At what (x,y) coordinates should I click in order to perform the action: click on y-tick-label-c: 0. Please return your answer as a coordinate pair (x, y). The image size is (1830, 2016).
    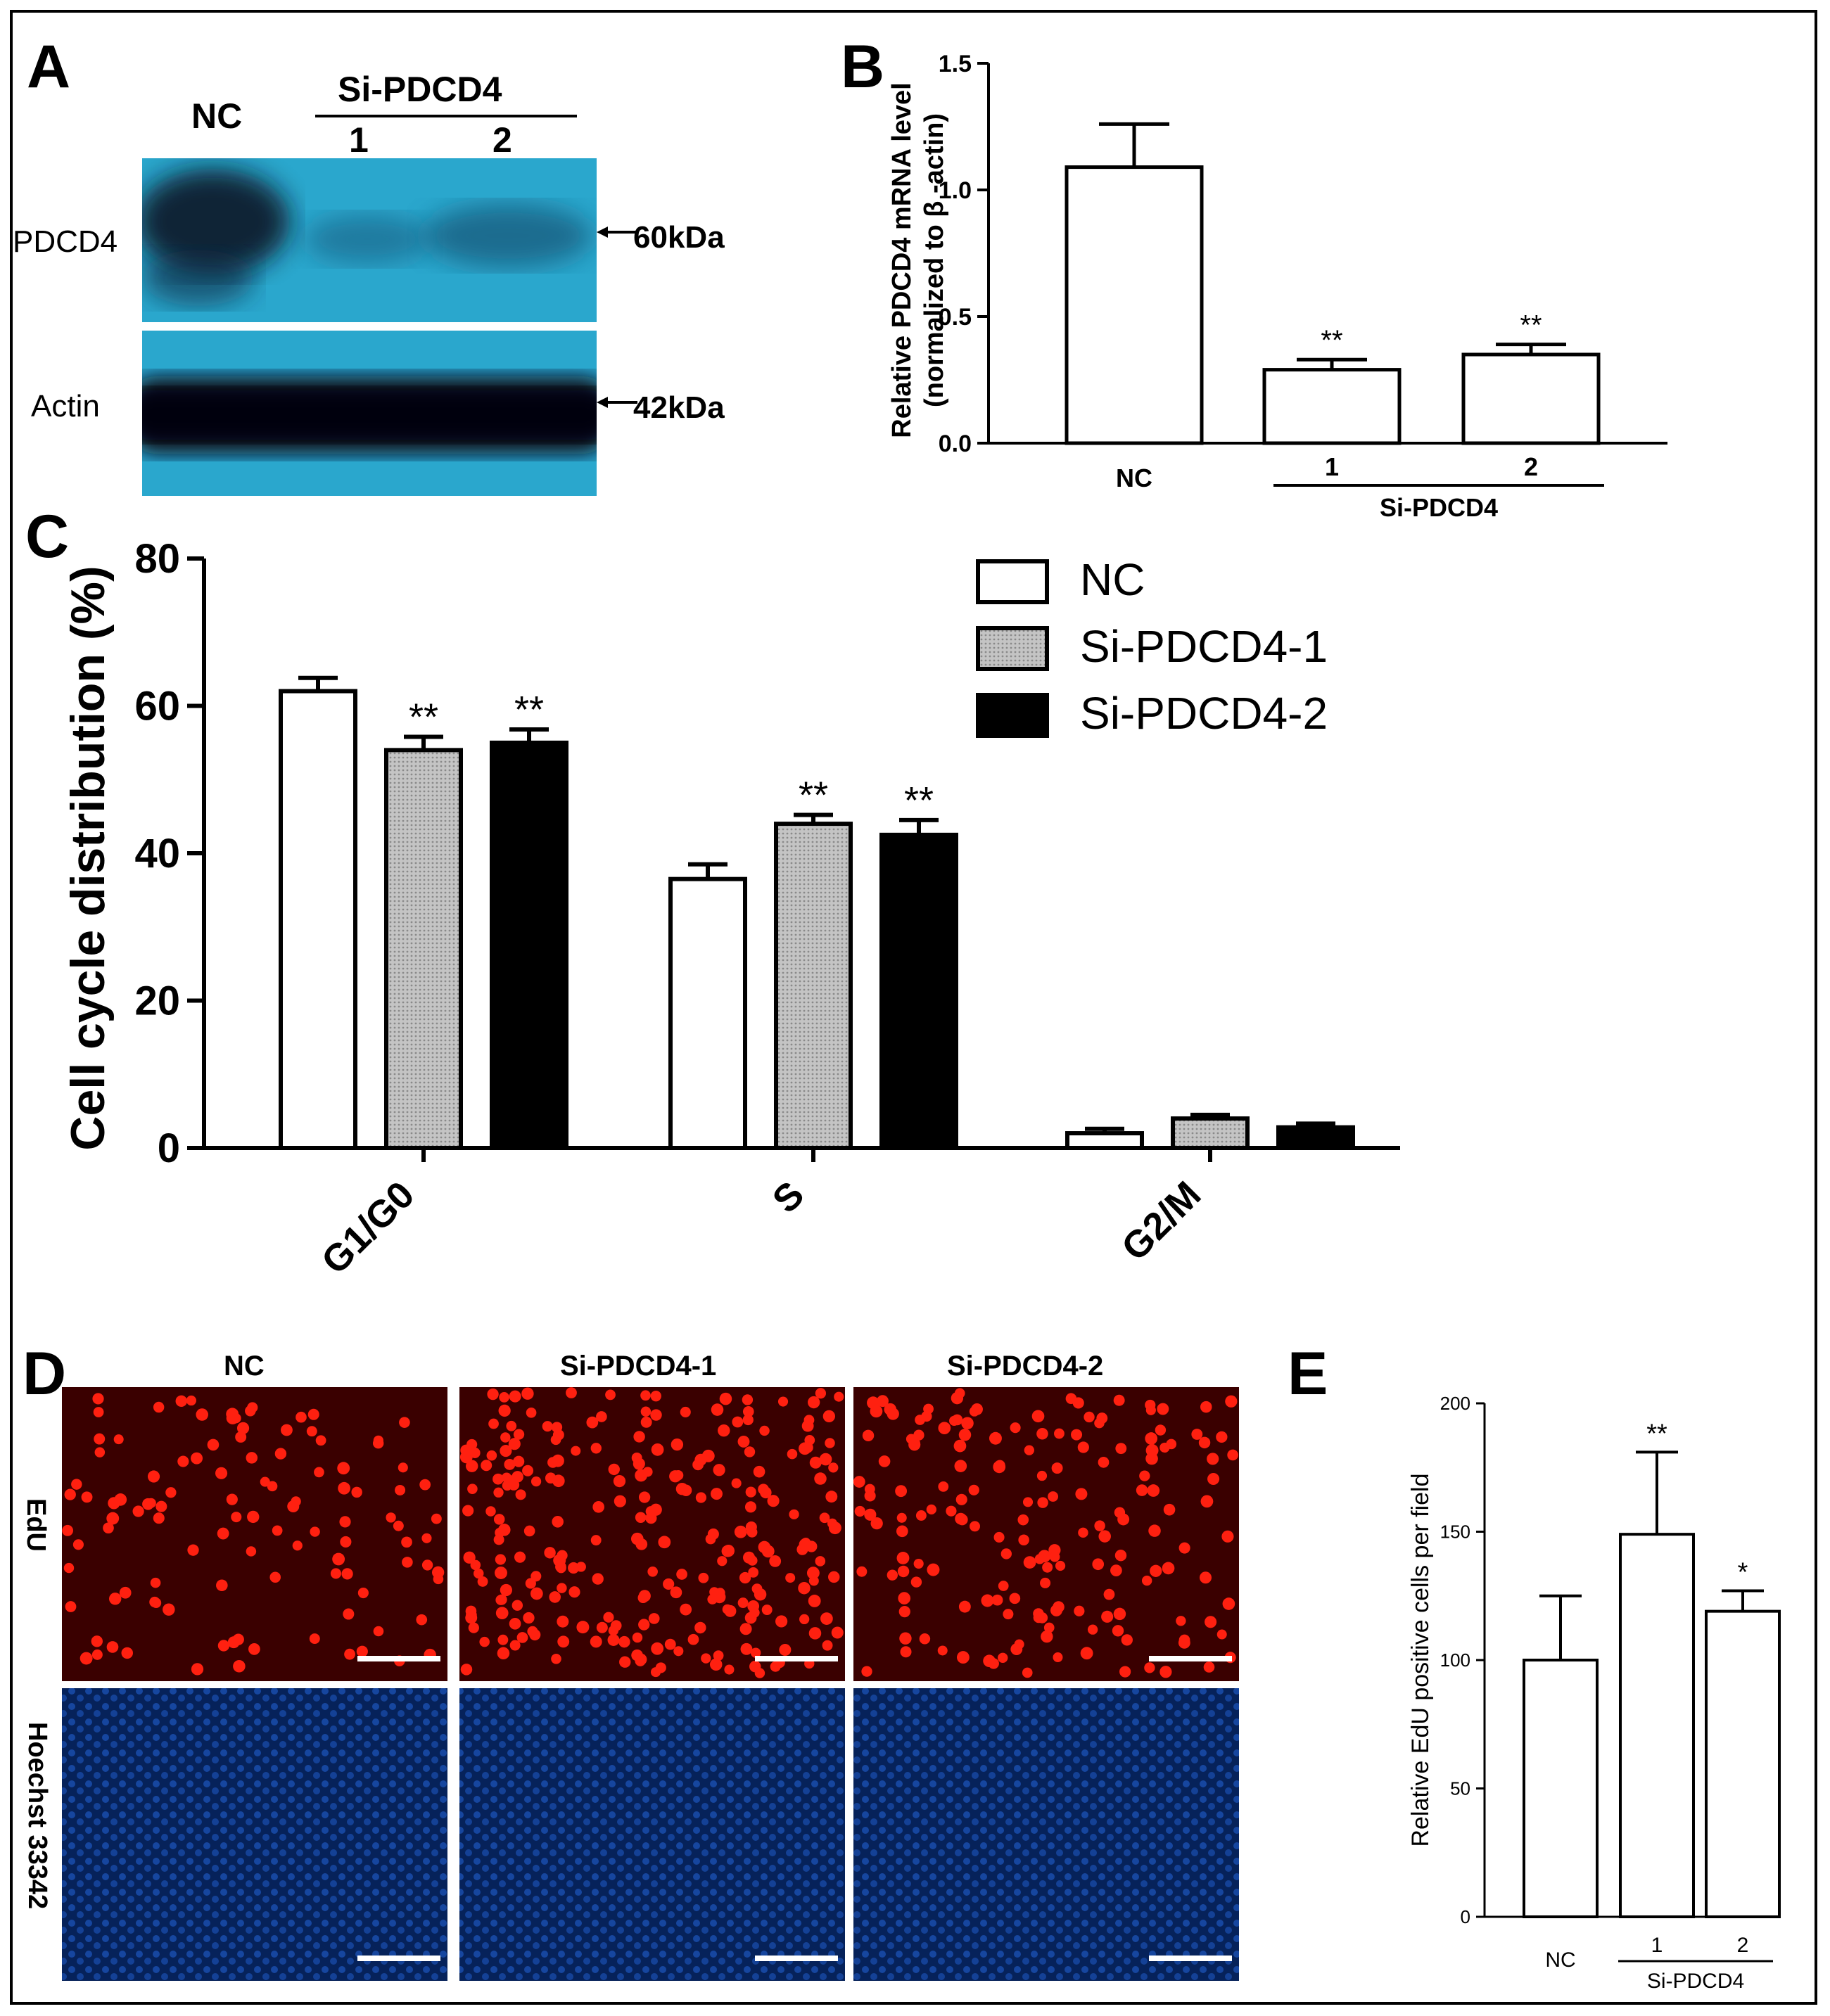
    Looking at the image, I should click on (169, 1148).